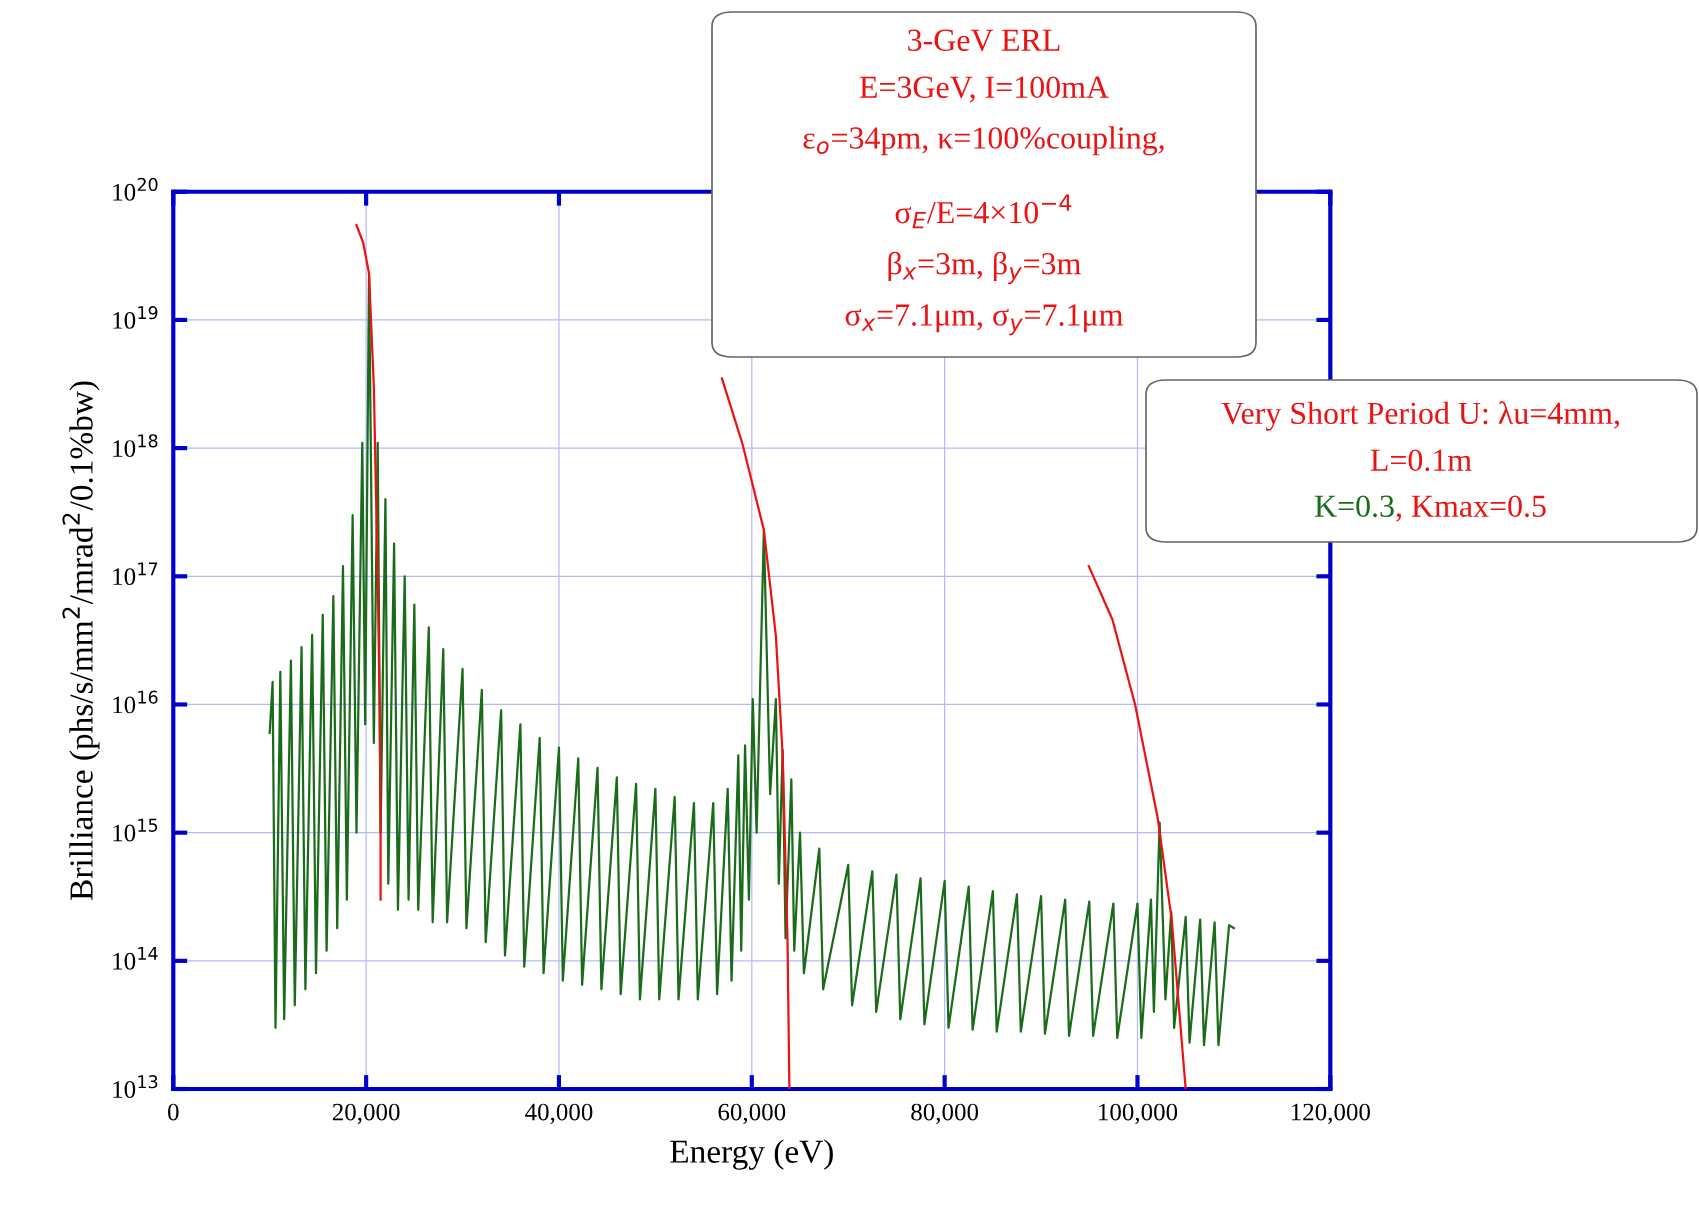 This screenshot has height=1206, width=1699. What do you see at coordinates (751, 1154) in the screenshot?
I see `x-axis-title: Energy (eV)` at bounding box center [751, 1154].